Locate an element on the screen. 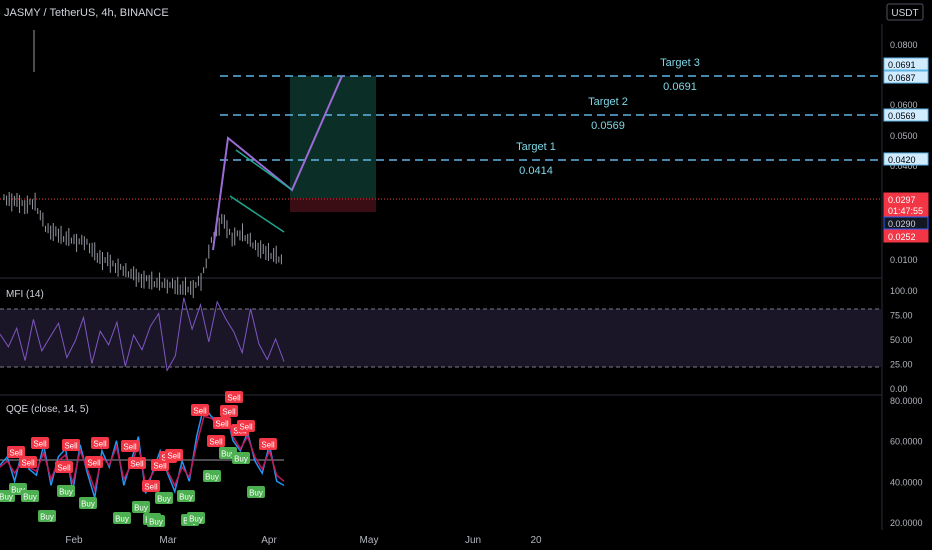 Image resolution: width=932 pixels, height=550 pixels. pattern-zigzag-line is located at coordinates (277, 163).